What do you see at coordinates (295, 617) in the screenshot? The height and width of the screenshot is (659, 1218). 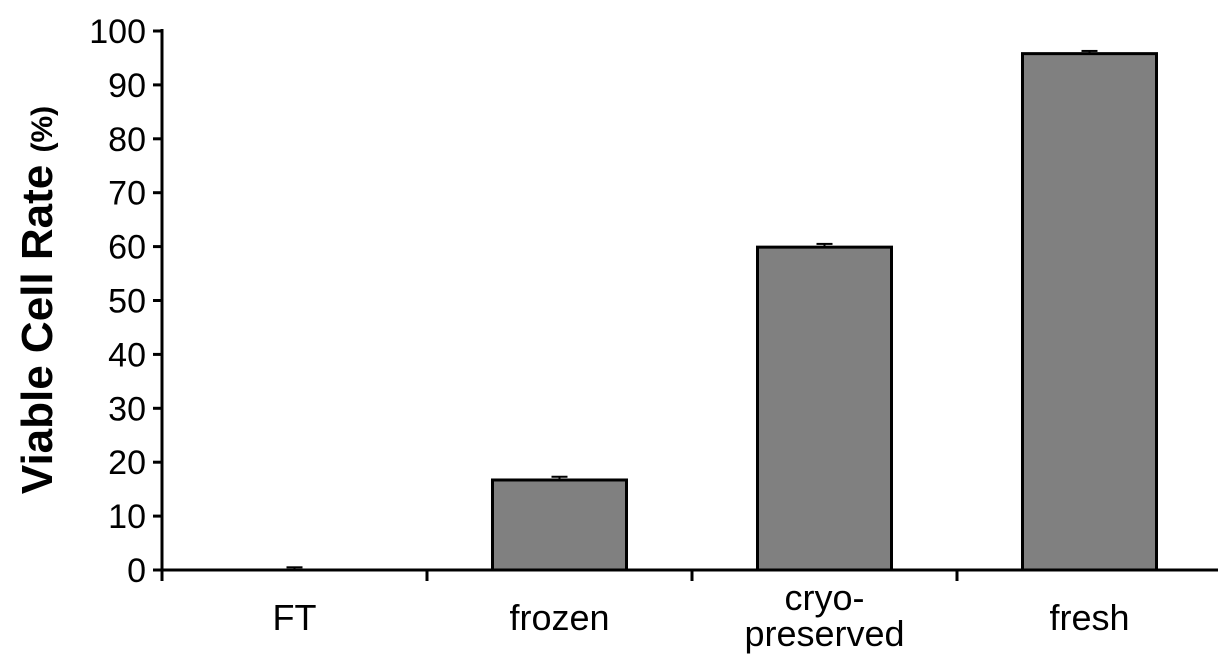 I see `x-tick-label: FT` at bounding box center [295, 617].